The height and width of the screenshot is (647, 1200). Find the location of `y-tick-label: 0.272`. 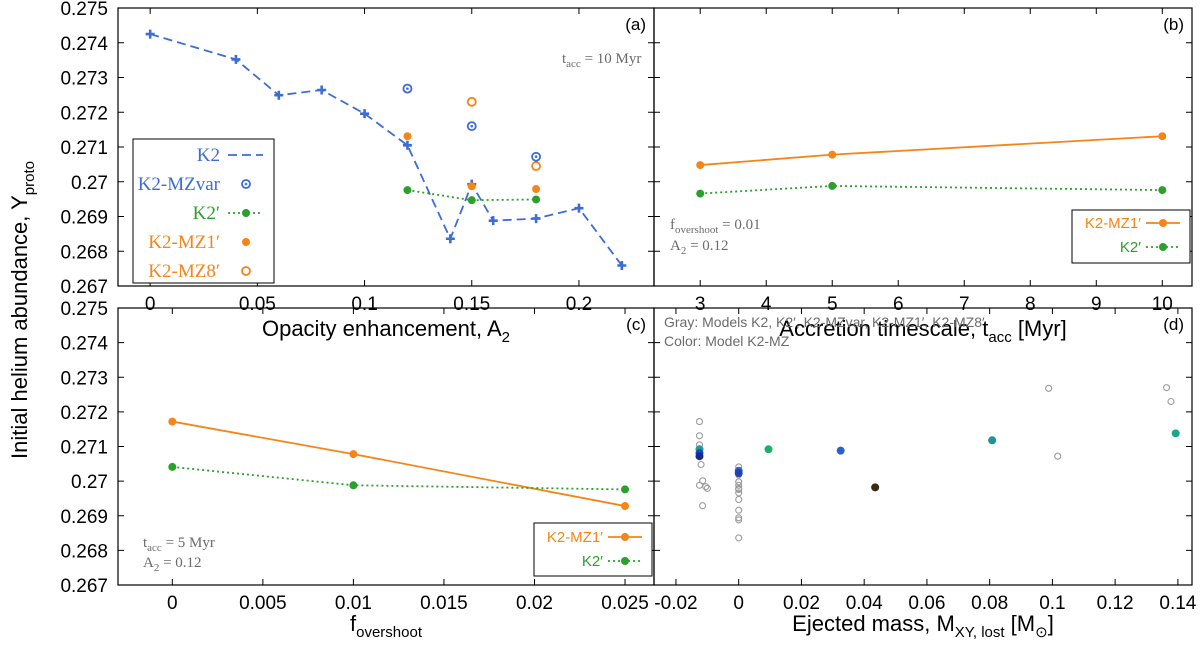

y-tick-label: 0.272 is located at coordinates (84, 113).